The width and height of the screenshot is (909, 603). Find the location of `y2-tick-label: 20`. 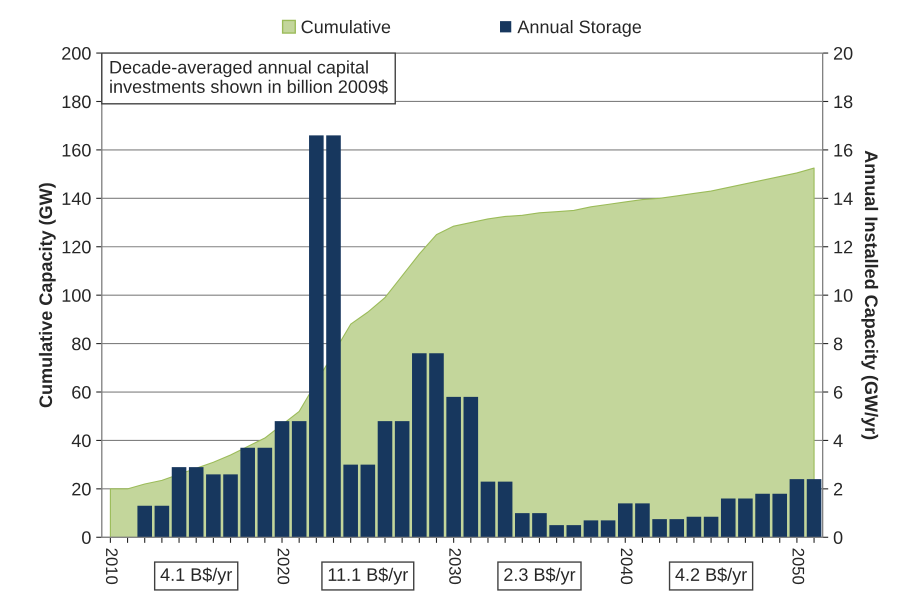

y2-tick-label: 20 is located at coordinates (843, 53).